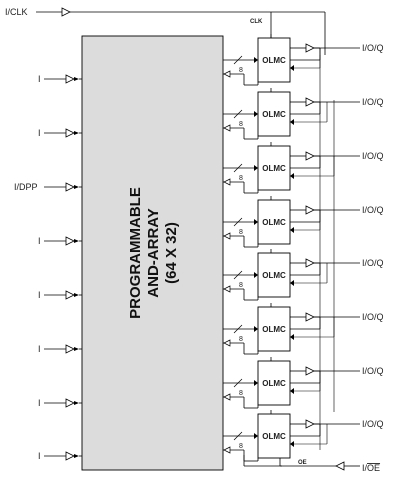 The image size is (403, 490). I want to click on oe-pin-label: I/OE, so click(371, 468).